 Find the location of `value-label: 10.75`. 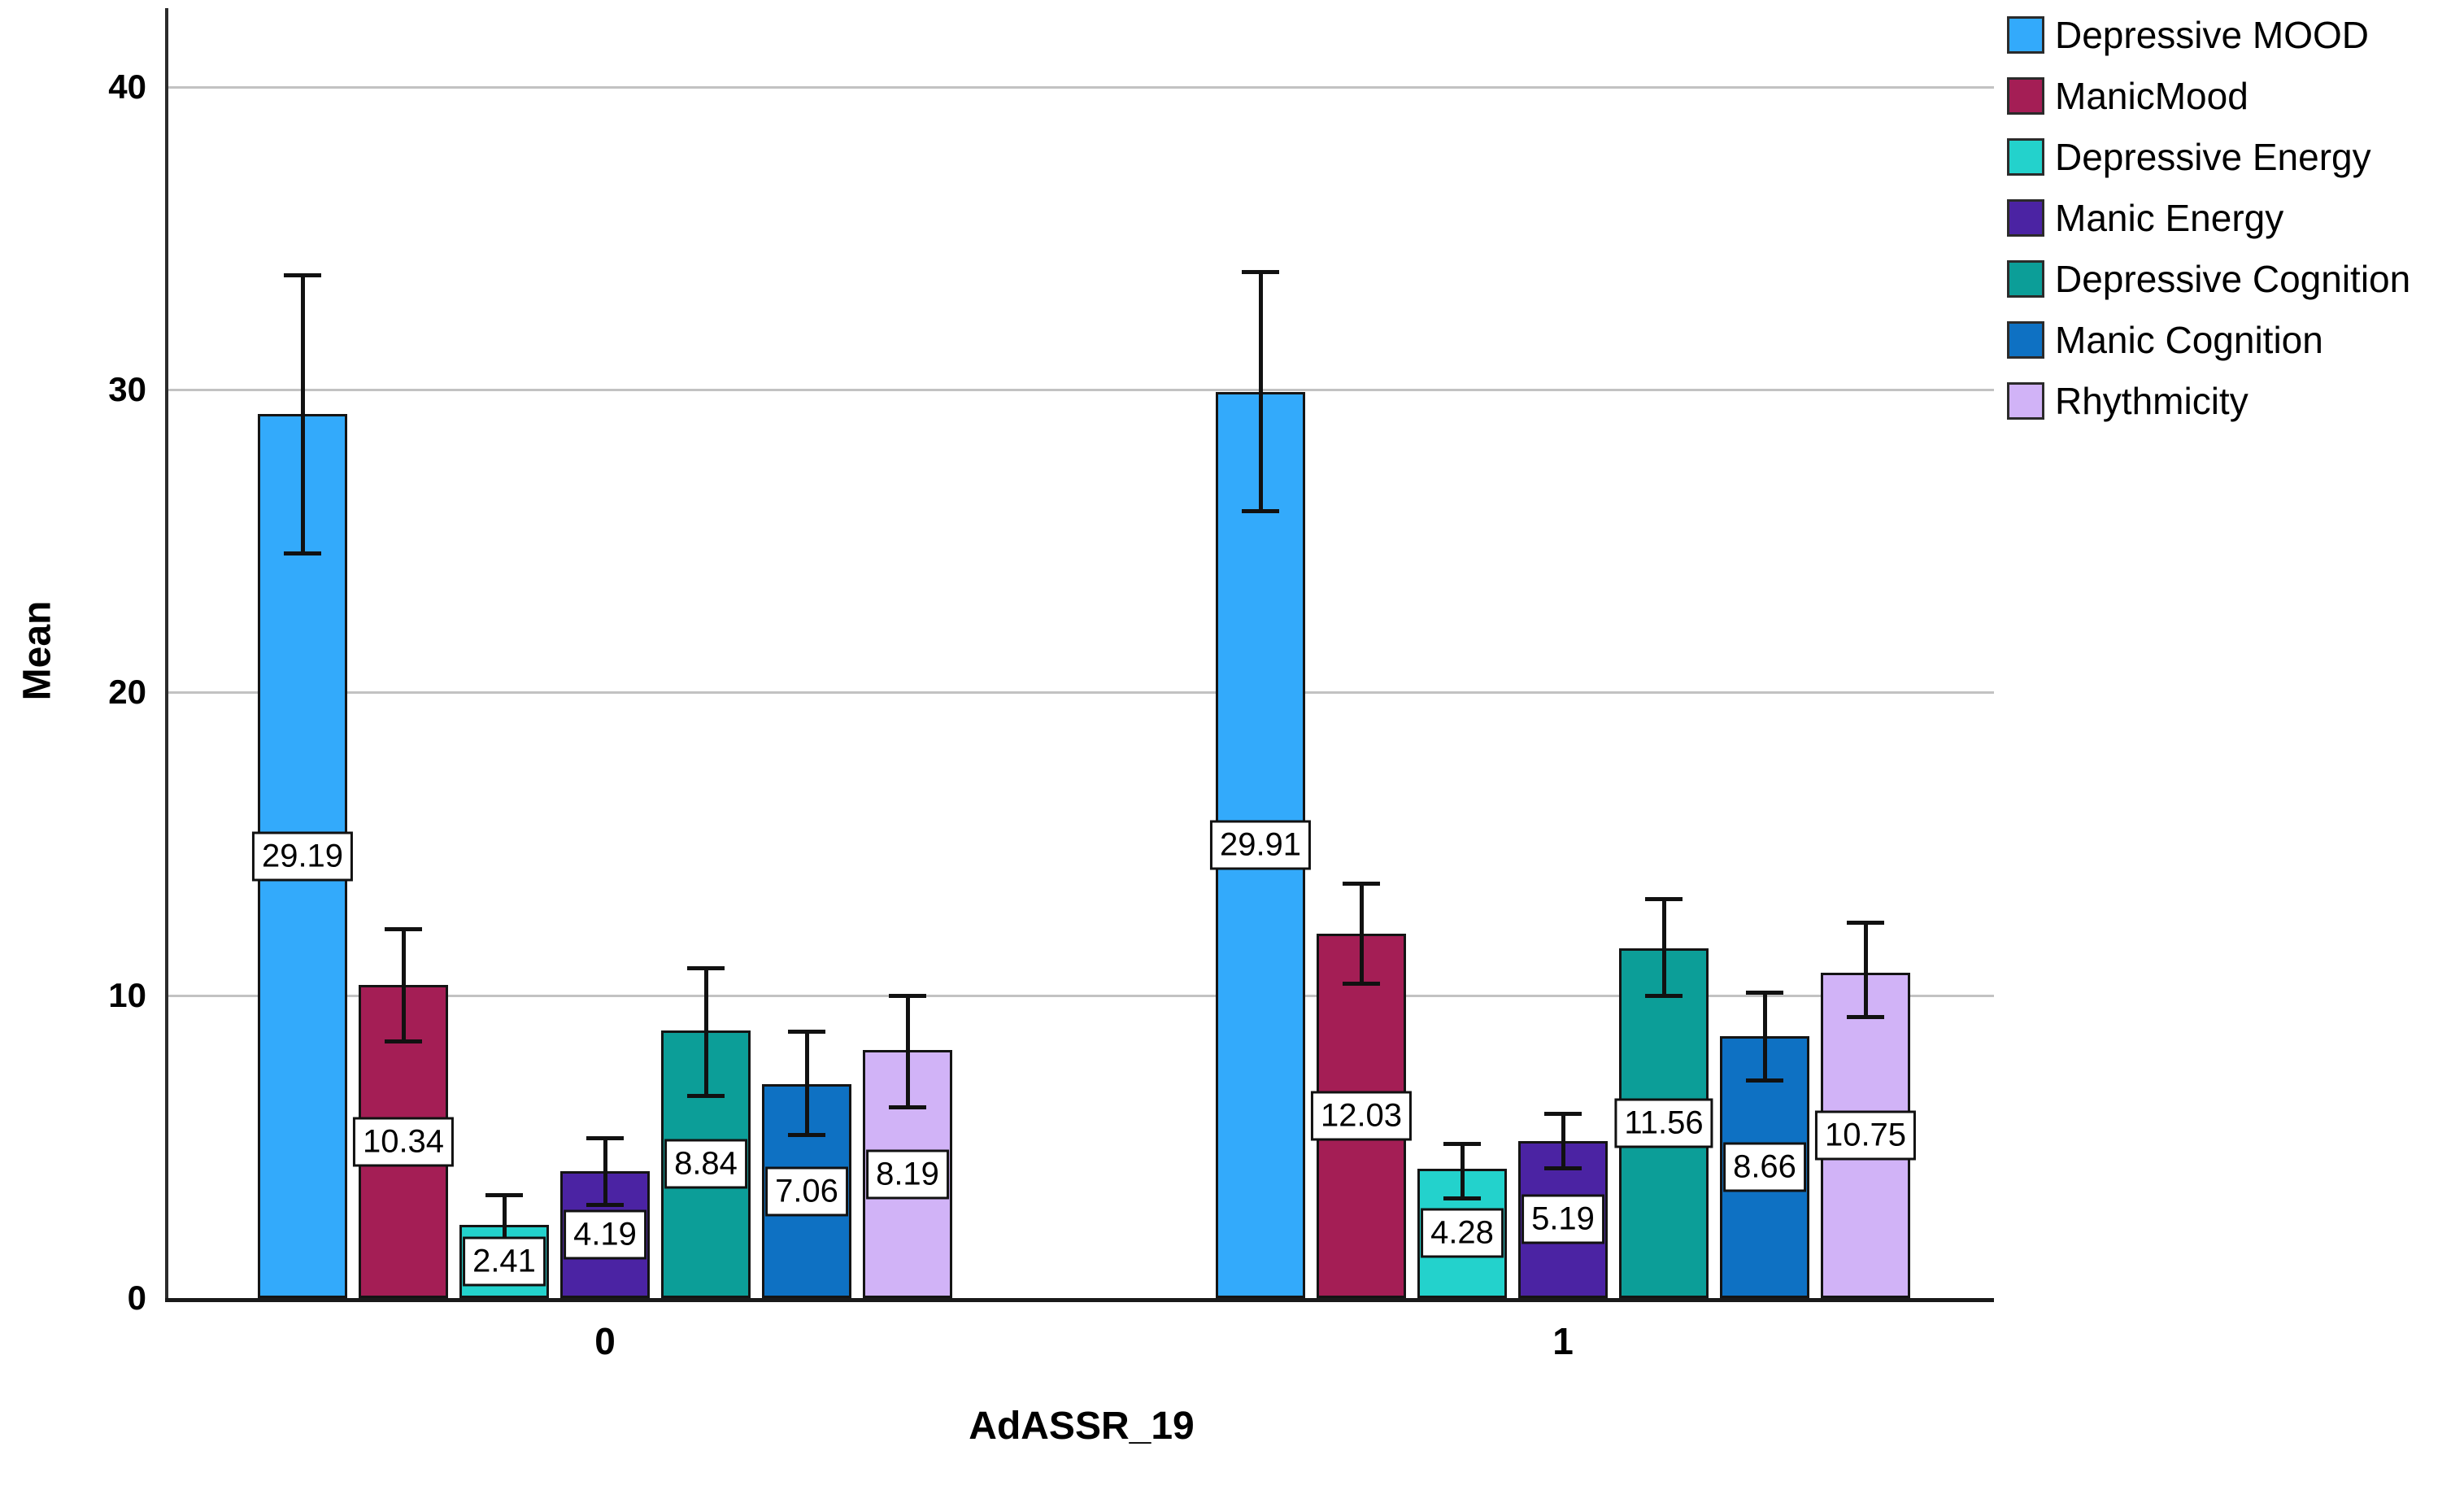

value-label: 10.75 is located at coordinates (1865, 1135).